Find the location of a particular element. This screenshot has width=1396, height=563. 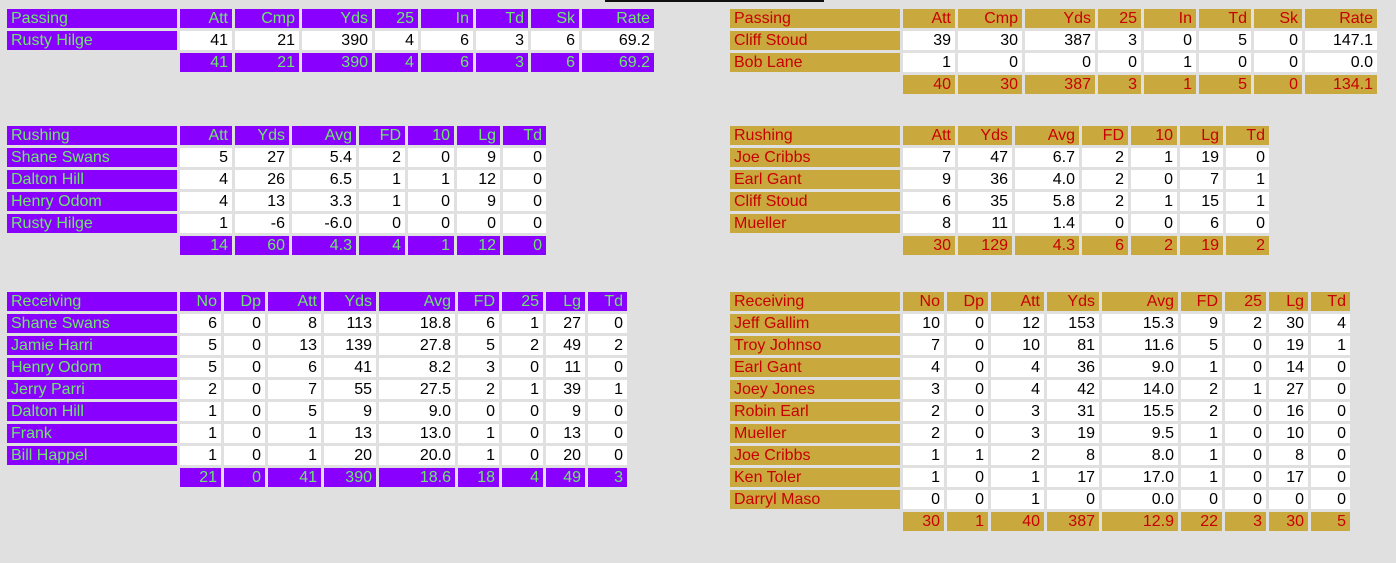

table-row: Earl Gant 4 0 4 36 9.0 1 0 14 0 is located at coordinates (1040, 367).